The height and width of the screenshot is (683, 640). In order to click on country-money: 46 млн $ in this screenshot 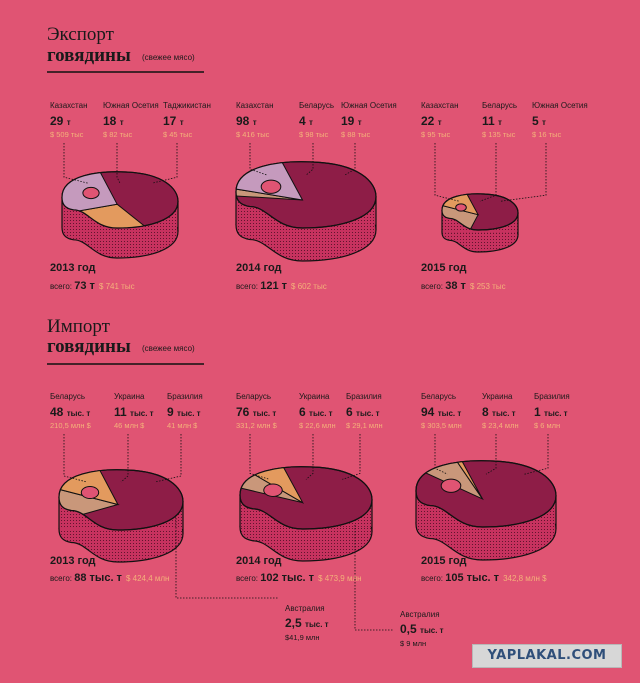, I will do `click(129, 425)`.